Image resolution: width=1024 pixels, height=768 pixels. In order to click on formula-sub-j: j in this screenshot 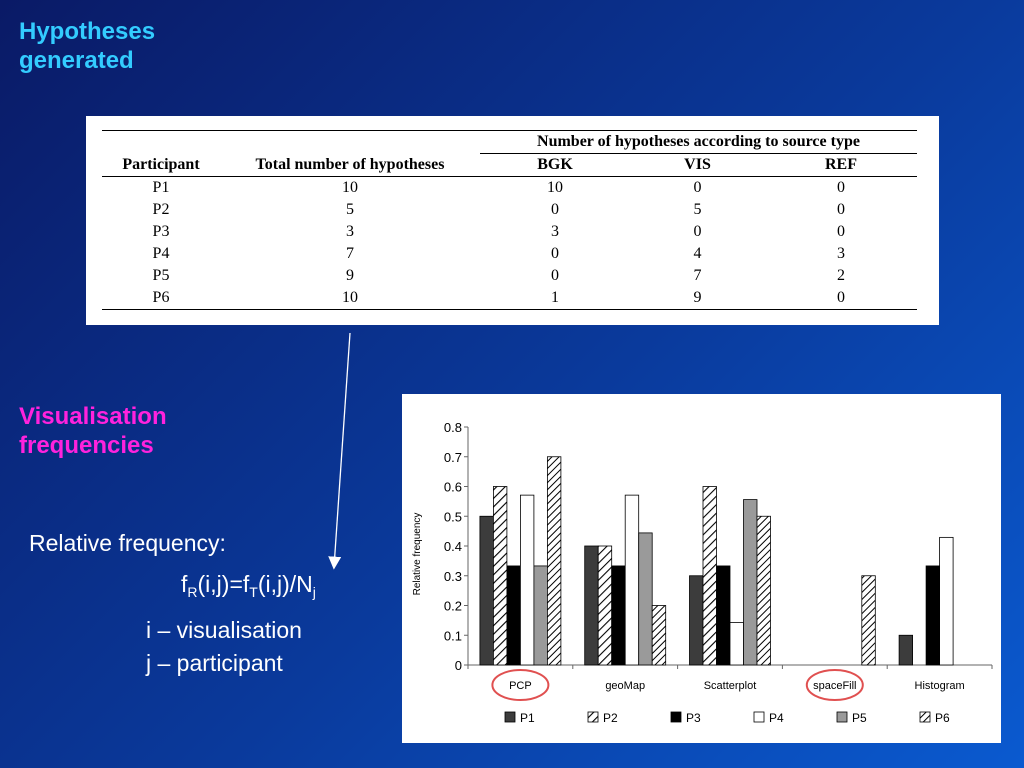, I will do `click(314, 592)`.